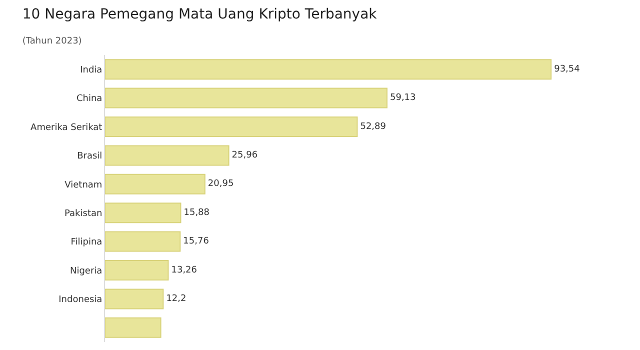 Image resolution: width=640 pixels, height=350 pixels. Describe the element at coordinates (245, 155) in the screenshot. I see `data-label: 25,96` at that location.